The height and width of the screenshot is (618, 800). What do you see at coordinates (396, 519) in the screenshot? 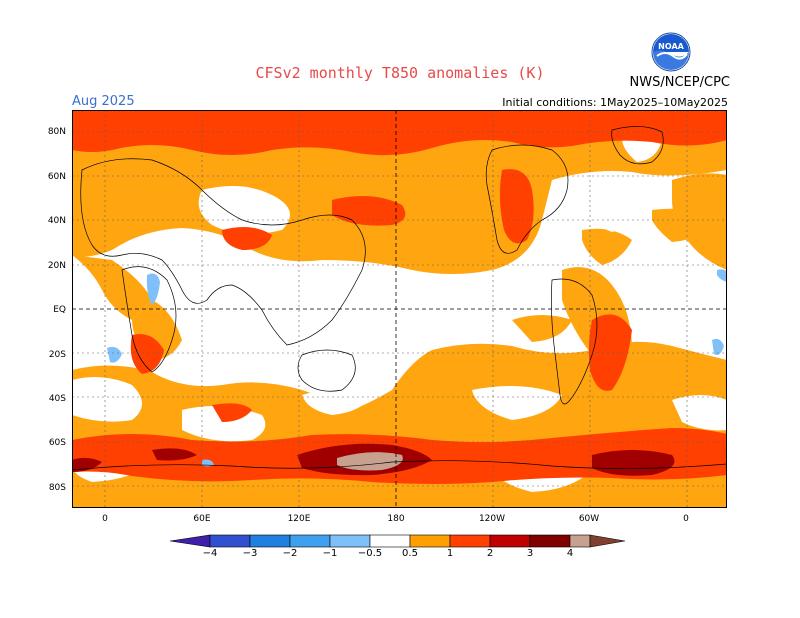
I see `lon-label-180: 180` at bounding box center [396, 519].